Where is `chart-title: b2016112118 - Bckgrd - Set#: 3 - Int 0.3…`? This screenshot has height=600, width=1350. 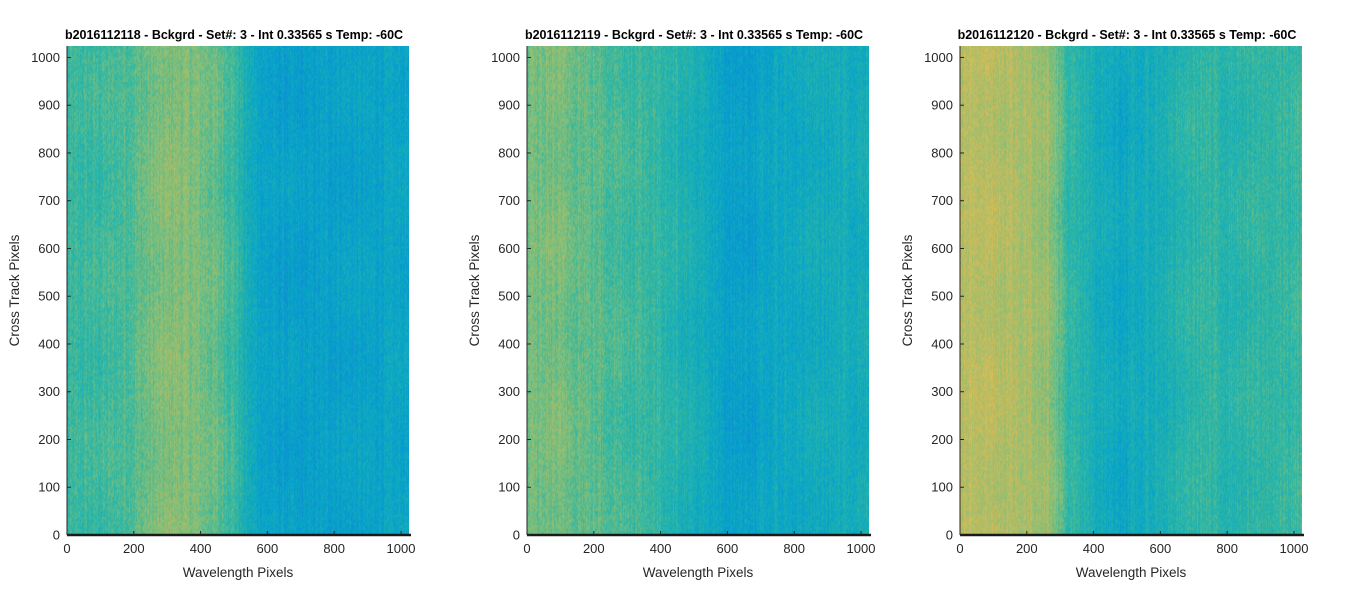
chart-title: b2016112118 - Bckgrd - Set#: 3 - Int 0.3… is located at coordinates (234, 35).